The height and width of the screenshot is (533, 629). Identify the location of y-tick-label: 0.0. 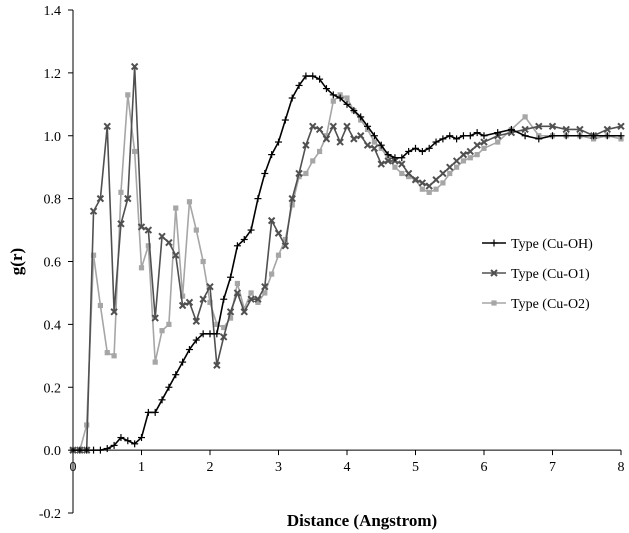
(53, 451).